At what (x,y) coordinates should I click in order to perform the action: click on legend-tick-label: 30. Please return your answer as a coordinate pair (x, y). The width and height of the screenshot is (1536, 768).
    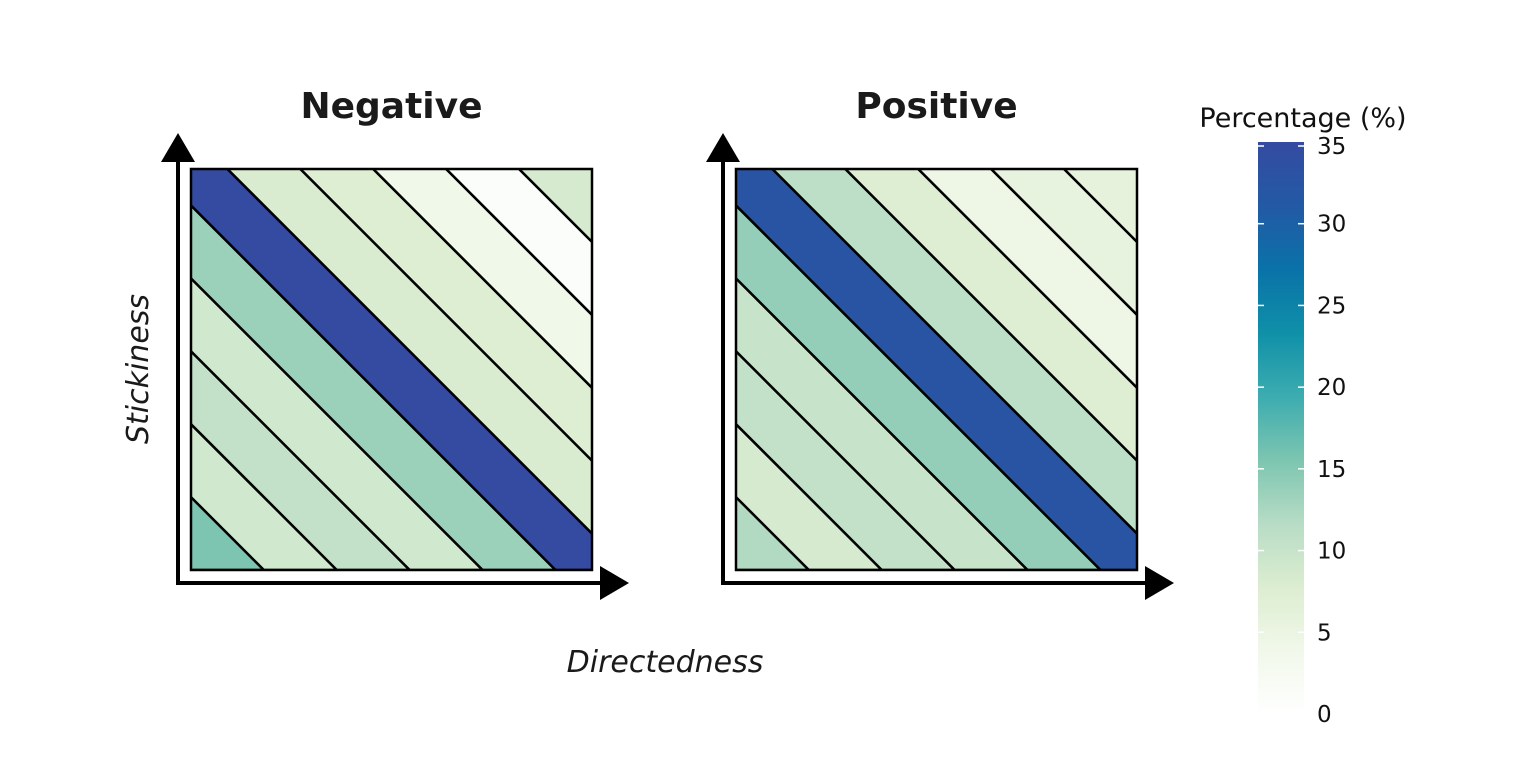
    Looking at the image, I should click on (1331, 225).